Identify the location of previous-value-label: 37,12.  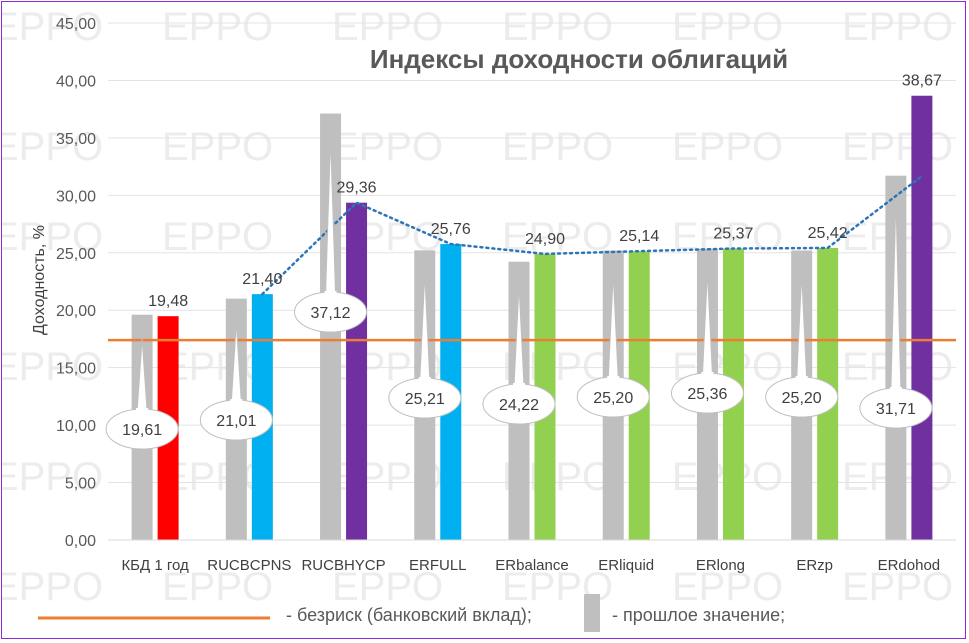
(331, 313).